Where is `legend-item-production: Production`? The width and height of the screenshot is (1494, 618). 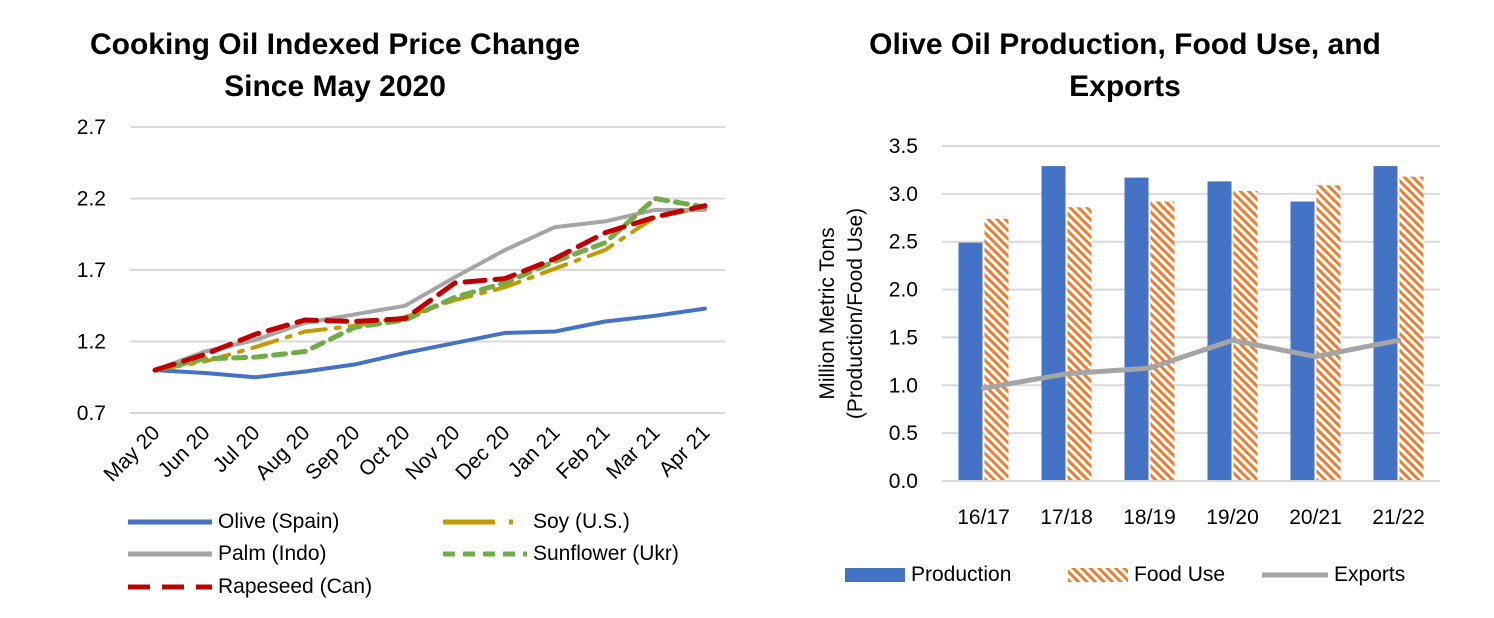 legend-item-production: Production is located at coordinates (928, 575).